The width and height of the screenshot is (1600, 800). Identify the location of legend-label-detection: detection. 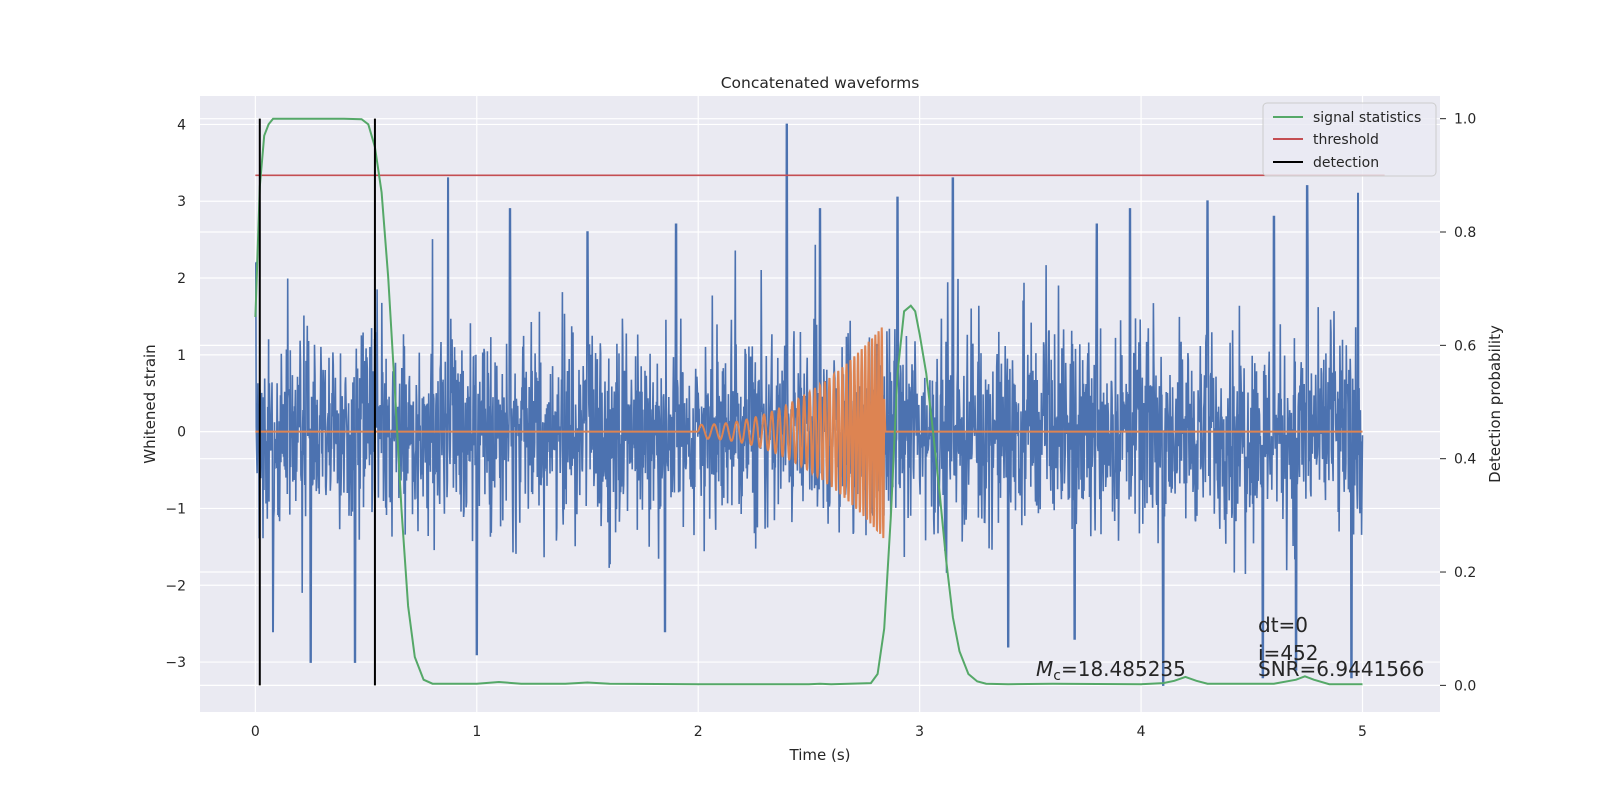
(1346, 163).